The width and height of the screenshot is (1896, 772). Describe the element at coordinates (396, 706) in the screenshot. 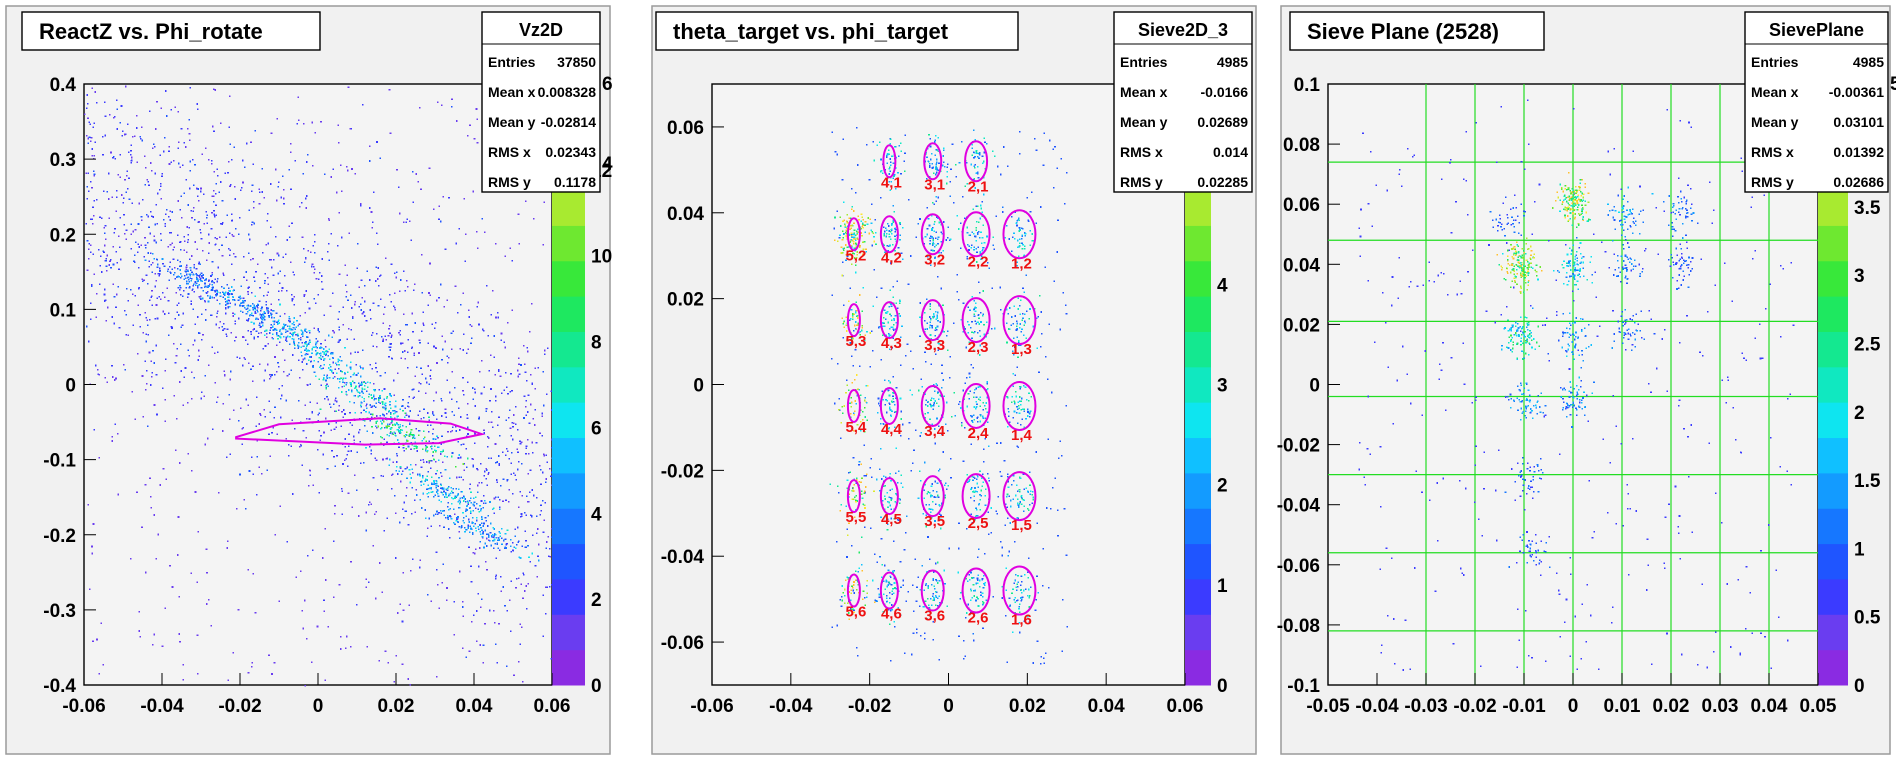

I see `x-tick-label: 0.02` at that location.